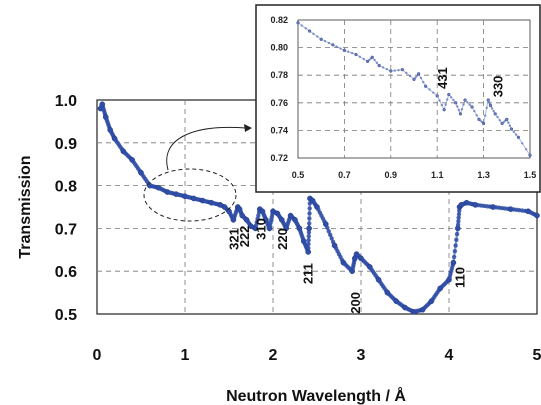  Describe the element at coordinates (66, 144) in the screenshot. I see `main-y-tick-label: 0.9` at that location.